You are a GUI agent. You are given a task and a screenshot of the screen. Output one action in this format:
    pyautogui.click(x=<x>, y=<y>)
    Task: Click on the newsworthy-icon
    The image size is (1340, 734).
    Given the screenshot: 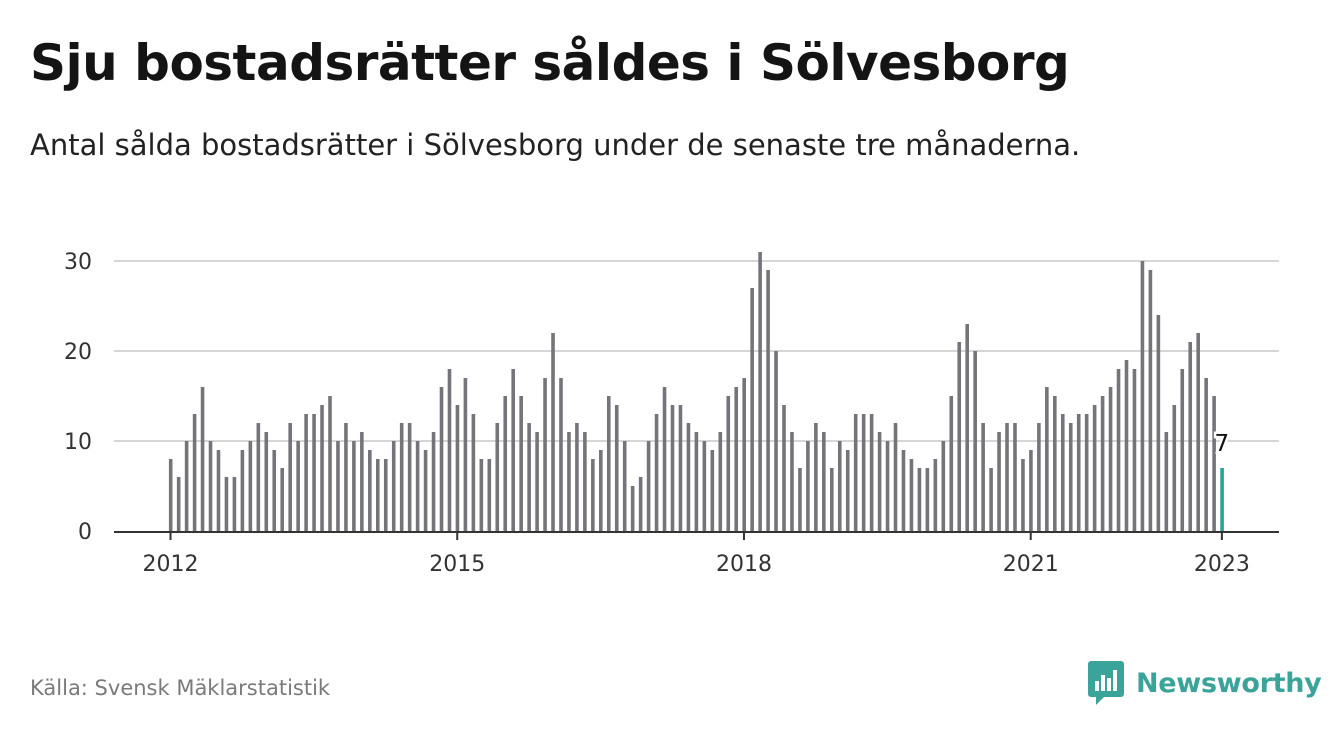 What is the action you would take?
    pyautogui.click(x=1106, y=683)
    